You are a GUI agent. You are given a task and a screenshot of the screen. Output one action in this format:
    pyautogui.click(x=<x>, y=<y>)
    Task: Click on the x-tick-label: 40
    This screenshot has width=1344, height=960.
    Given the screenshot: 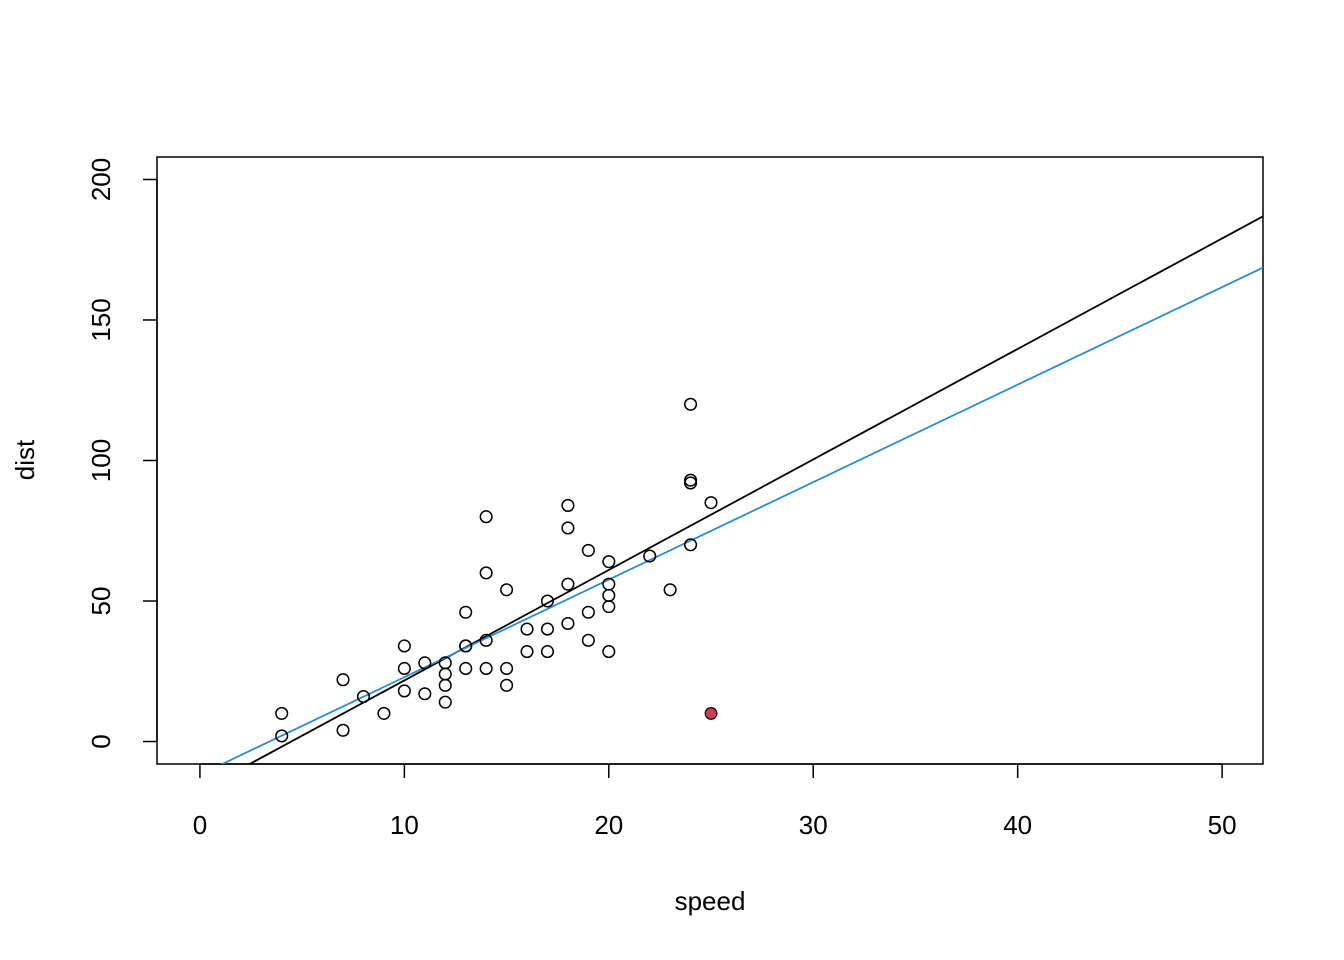 What is the action you would take?
    pyautogui.click(x=1017, y=825)
    